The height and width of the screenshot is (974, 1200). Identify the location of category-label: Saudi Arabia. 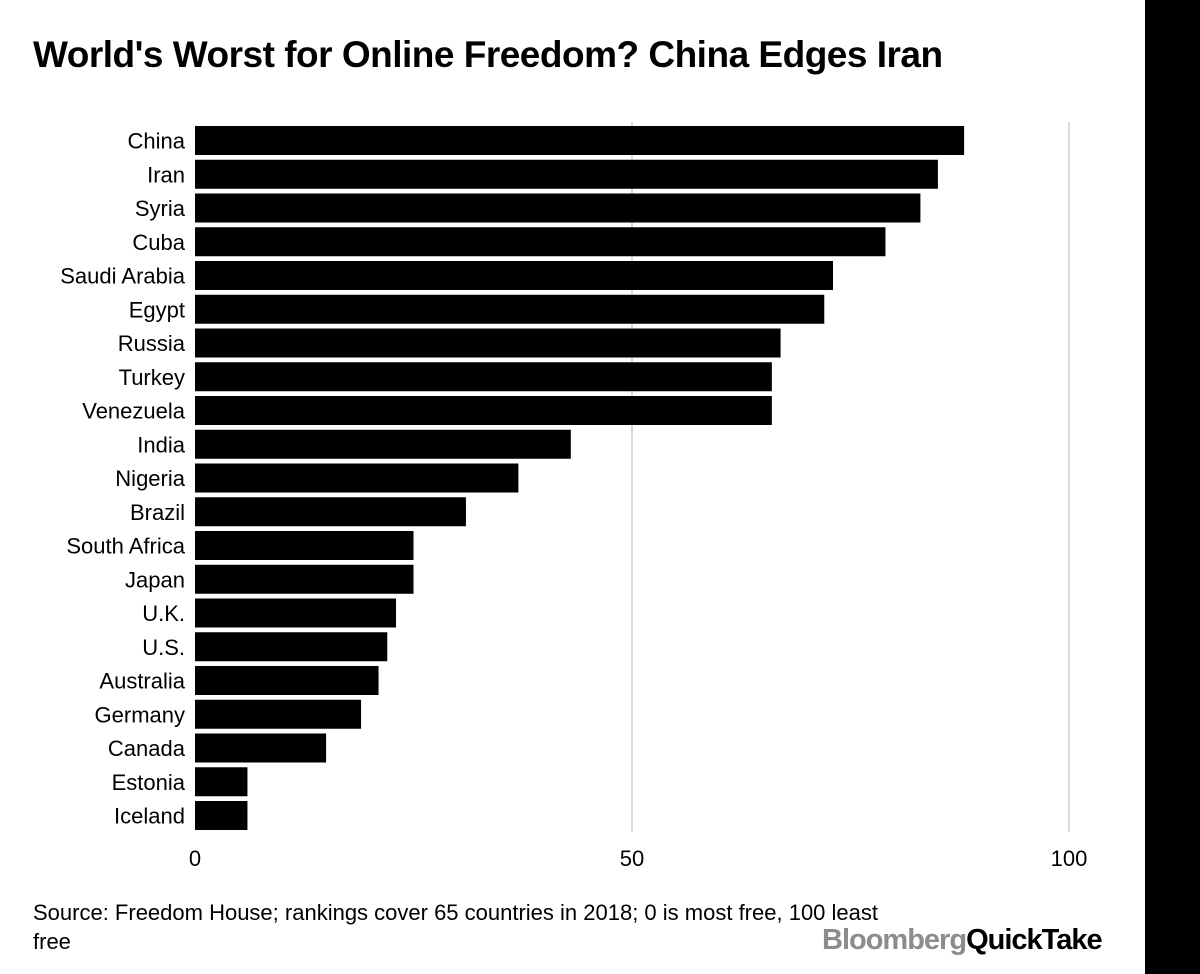
(123, 276).